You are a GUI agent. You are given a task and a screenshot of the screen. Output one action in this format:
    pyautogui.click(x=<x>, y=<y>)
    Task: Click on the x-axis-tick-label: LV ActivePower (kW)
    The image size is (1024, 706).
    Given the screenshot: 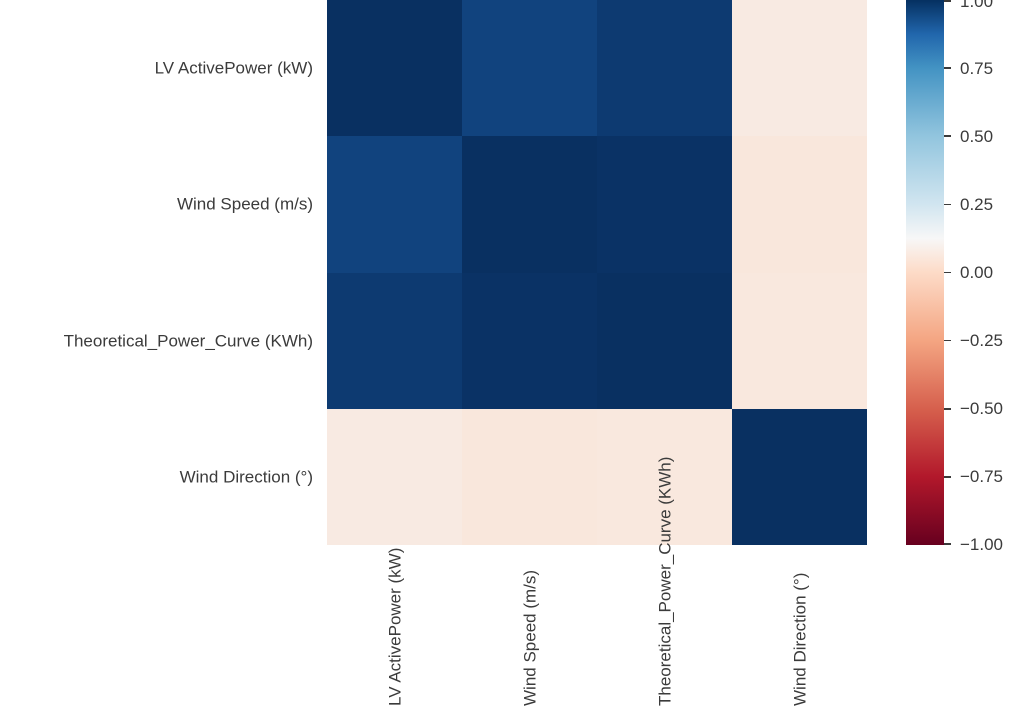 What is the action you would take?
    pyautogui.click(x=394, y=626)
    